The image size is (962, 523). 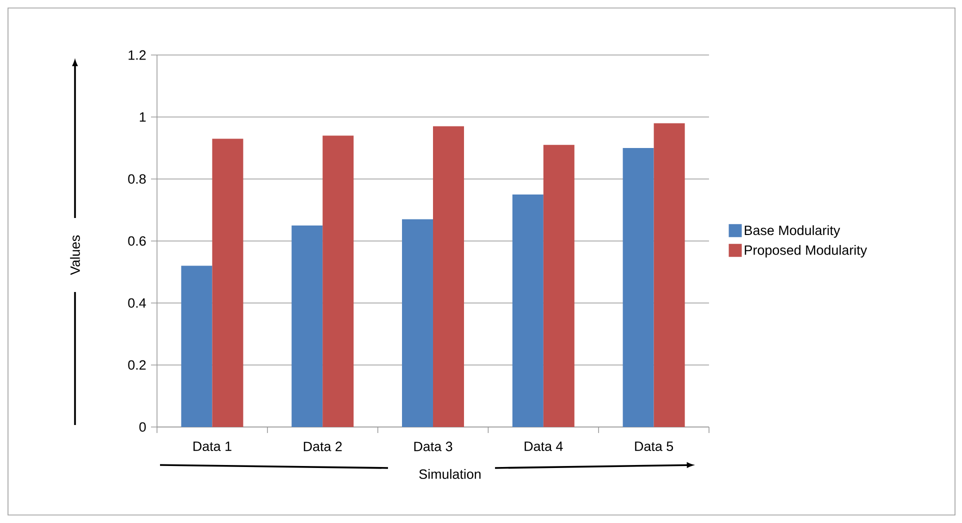 What do you see at coordinates (433, 447) in the screenshot?
I see `x-tick-label: Data 3` at bounding box center [433, 447].